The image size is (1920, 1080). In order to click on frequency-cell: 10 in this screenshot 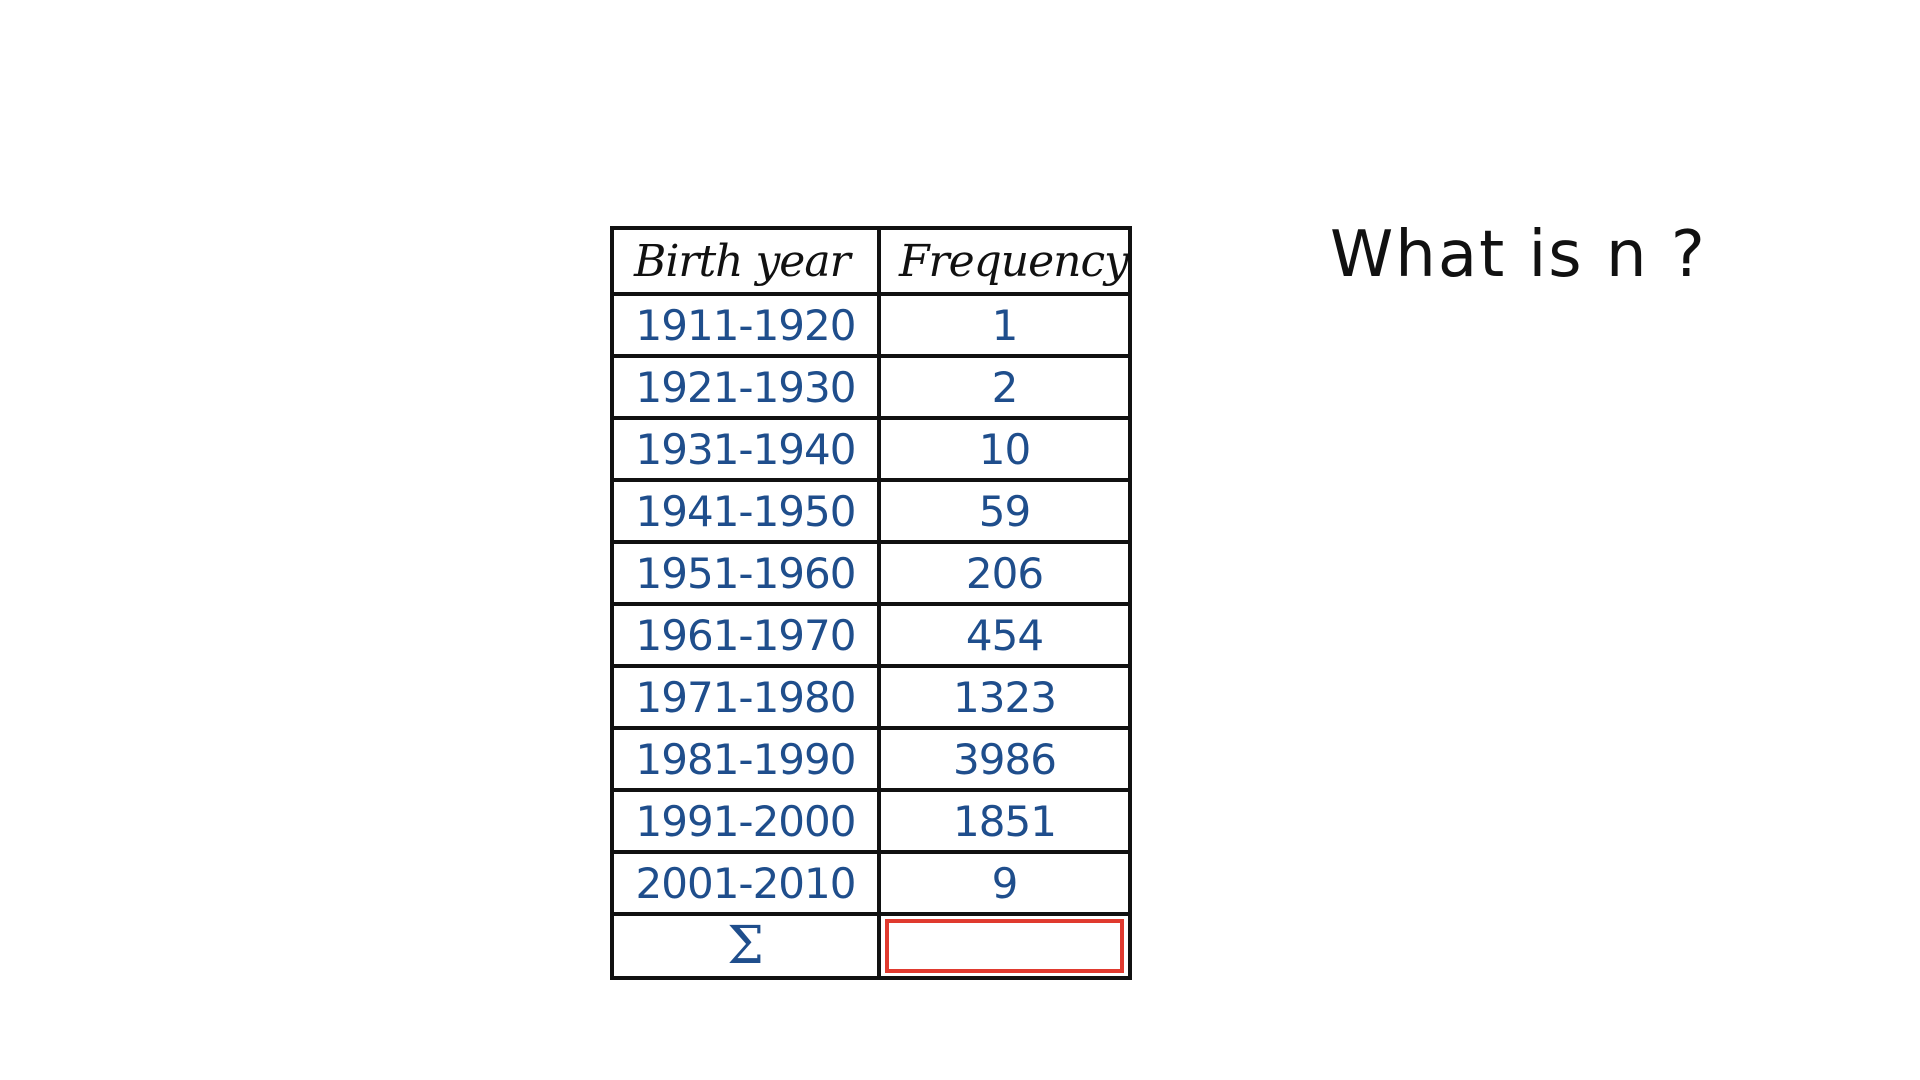, I will do `click(1004, 449)`.